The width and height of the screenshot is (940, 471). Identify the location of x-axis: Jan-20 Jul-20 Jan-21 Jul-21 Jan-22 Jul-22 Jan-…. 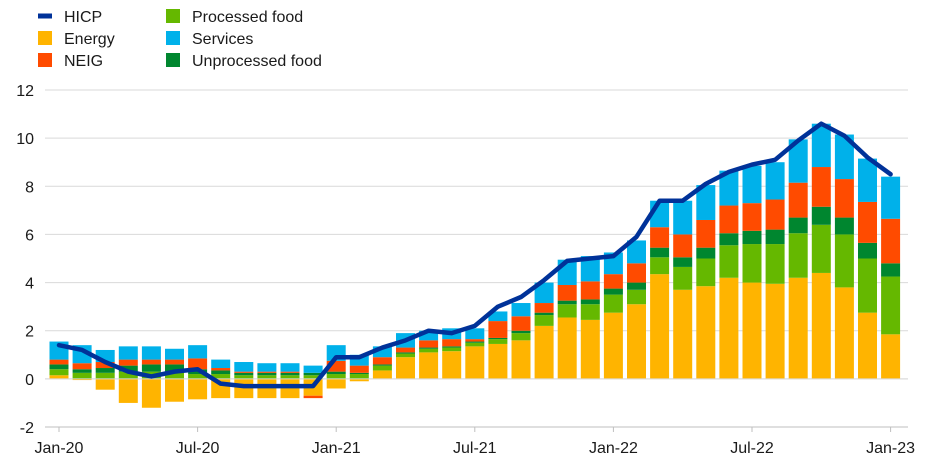
(475, 441).